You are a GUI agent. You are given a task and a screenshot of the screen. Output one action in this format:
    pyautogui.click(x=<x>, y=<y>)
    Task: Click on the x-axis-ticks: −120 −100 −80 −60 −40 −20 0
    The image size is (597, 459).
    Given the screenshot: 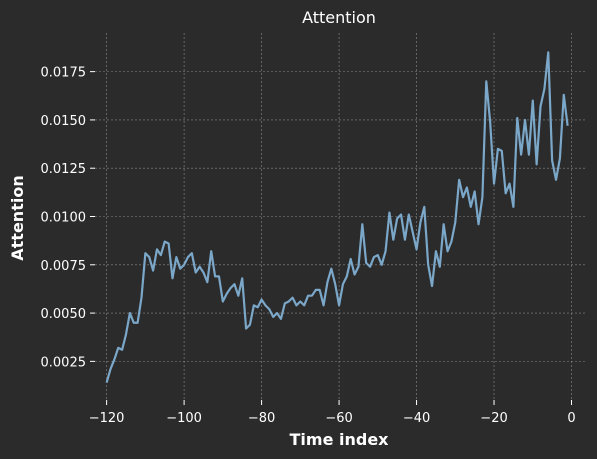 What is the action you would take?
    pyautogui.click(x=332, y=413)
    